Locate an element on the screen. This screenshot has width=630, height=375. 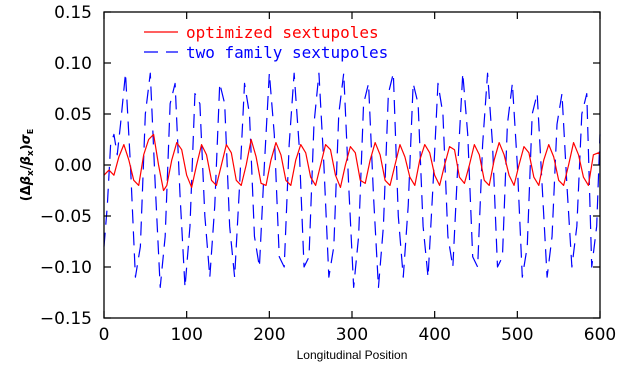
x-tick-label: 0 is located at coordinates (104, 335).